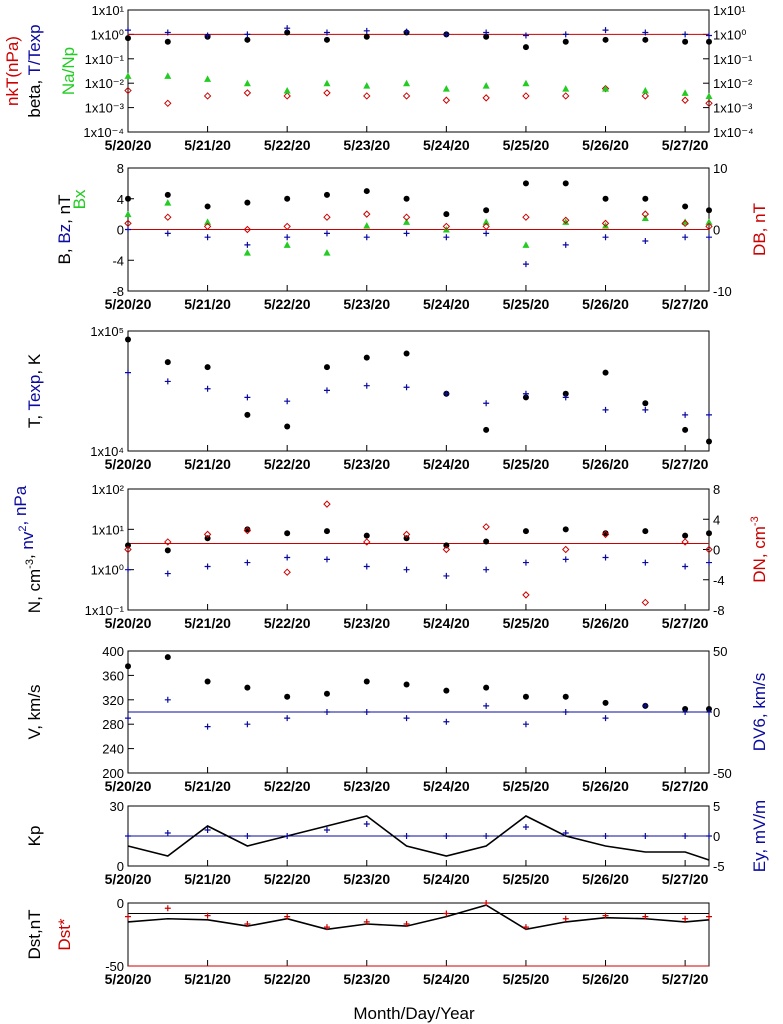 The height and width of the screenshot is (1024, 783). What do you see at coordinates (64, 230) in the screenshot?
I see `y-axis-title: B, Bz, nT` at bounding box center [64, 230].